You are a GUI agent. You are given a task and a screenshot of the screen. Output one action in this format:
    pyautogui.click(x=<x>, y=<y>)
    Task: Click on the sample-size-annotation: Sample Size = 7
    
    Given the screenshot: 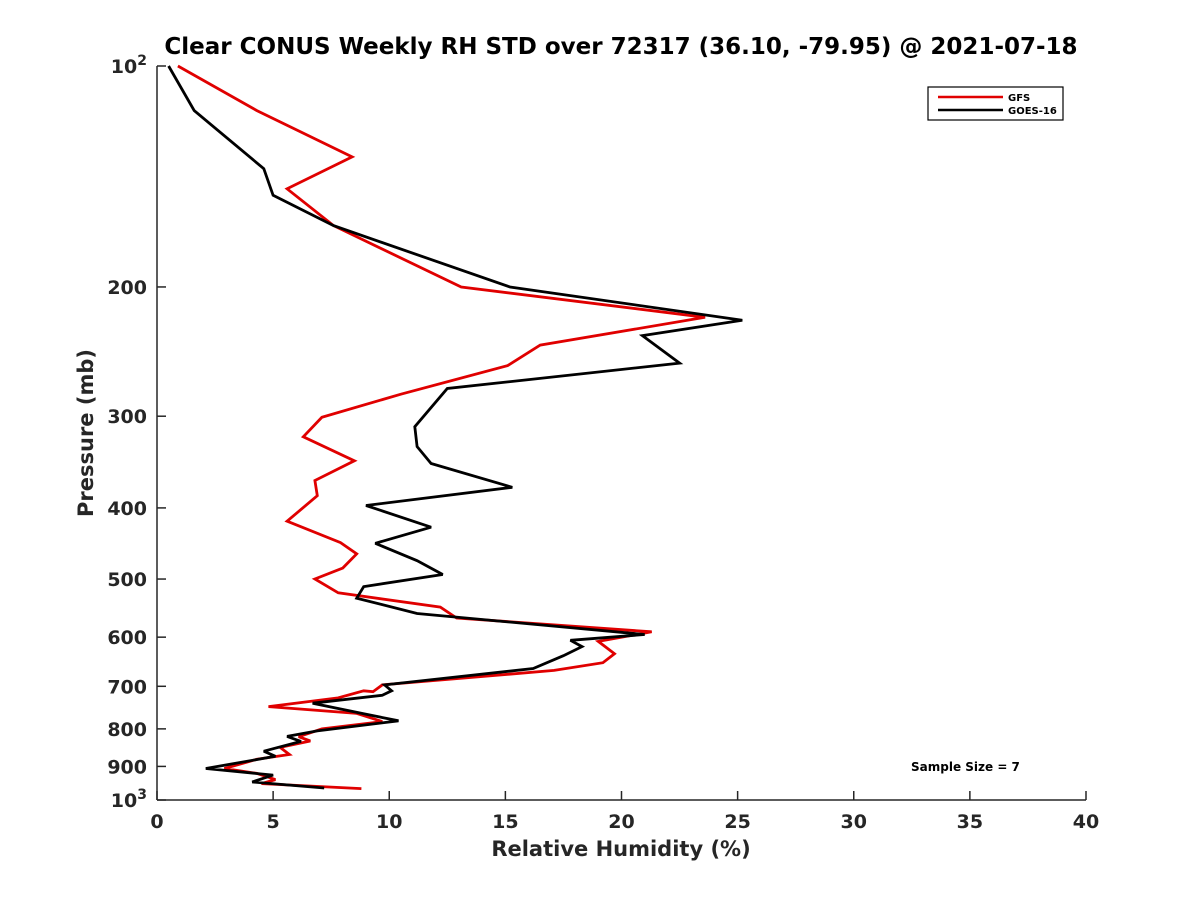 What is the action you would take?
    pyautogui.click(x=965, y=767)
    